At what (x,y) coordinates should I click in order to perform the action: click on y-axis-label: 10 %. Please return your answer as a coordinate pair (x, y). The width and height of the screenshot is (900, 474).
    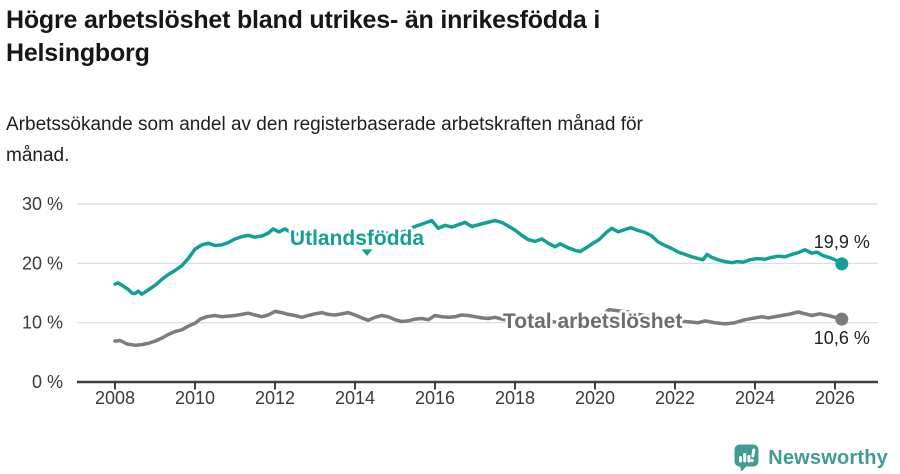
    Looking at the image, I should click on (42, 323).